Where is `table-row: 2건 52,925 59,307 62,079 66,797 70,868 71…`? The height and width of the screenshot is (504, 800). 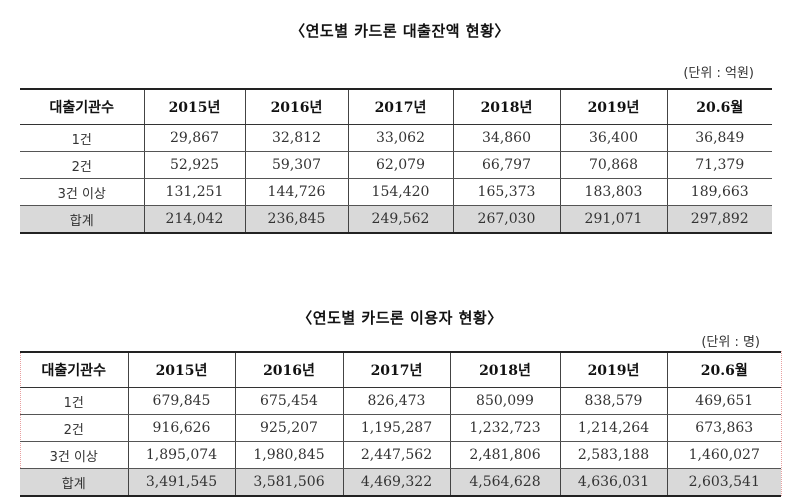 table-row: 2건 52,925 59,307 62,079 66,797 70,868 71… is located at coordinates (396, 165).